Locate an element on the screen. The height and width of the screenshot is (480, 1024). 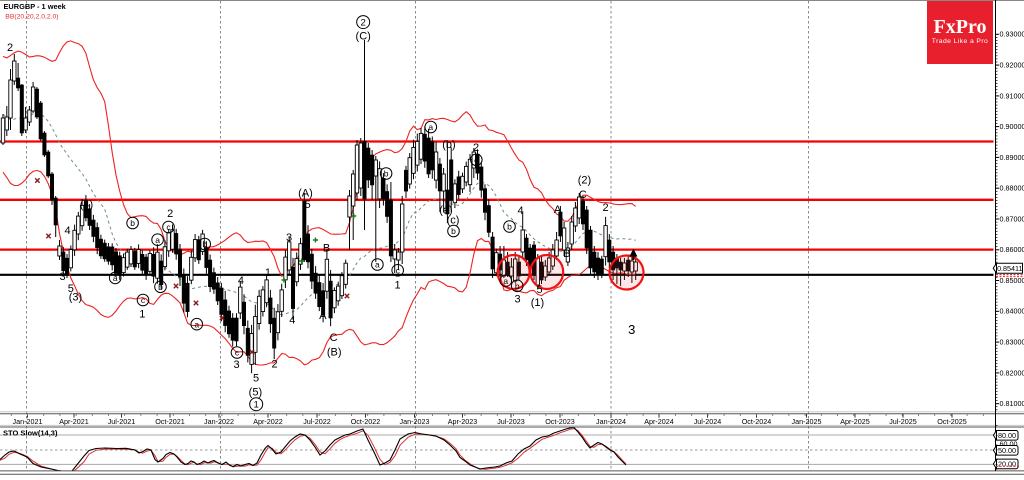
svg-text: 50.00 is located at coordinates (1007, 450).